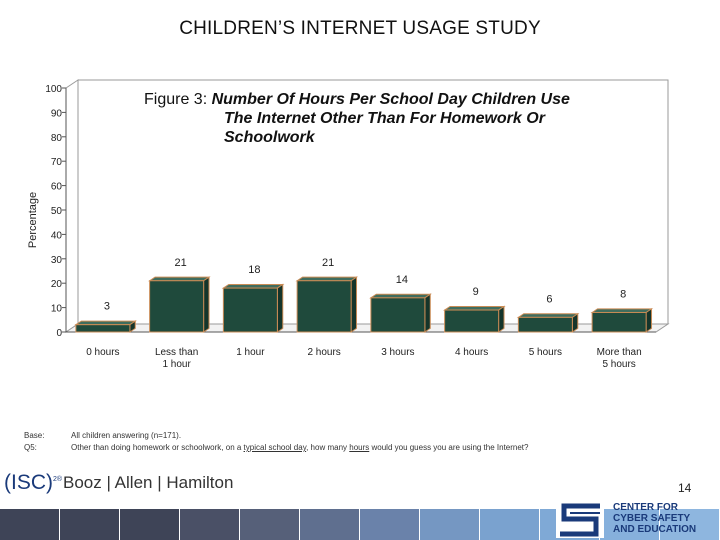 The width and height of the screenshot is (720, 540). I want to click on data-label: 8, so click(623, 294).